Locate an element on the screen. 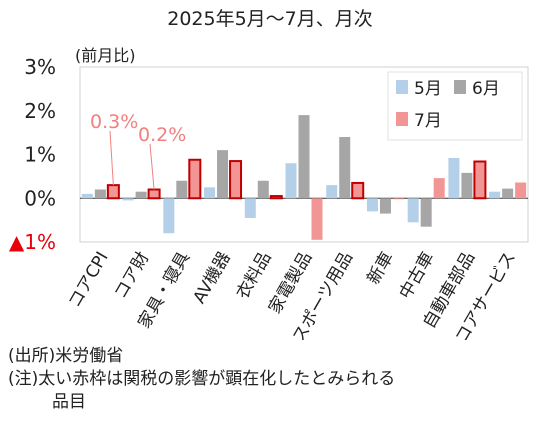  chart-notes: (出所)米労働省 (注)太い赤枠は関税の影響が顕在化したとみられる 品目 is located at coordinates (201, 379).